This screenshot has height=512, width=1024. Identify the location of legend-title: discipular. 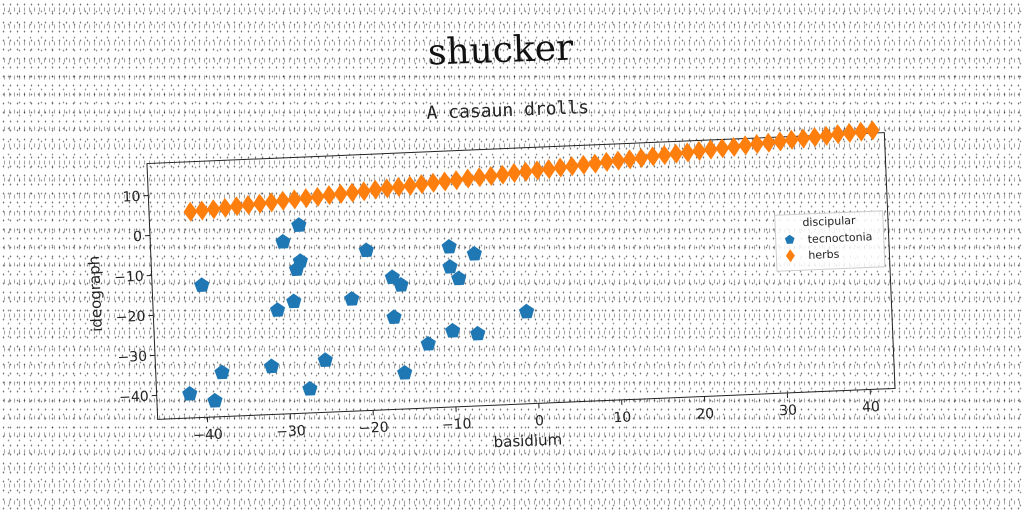
(829, 221).